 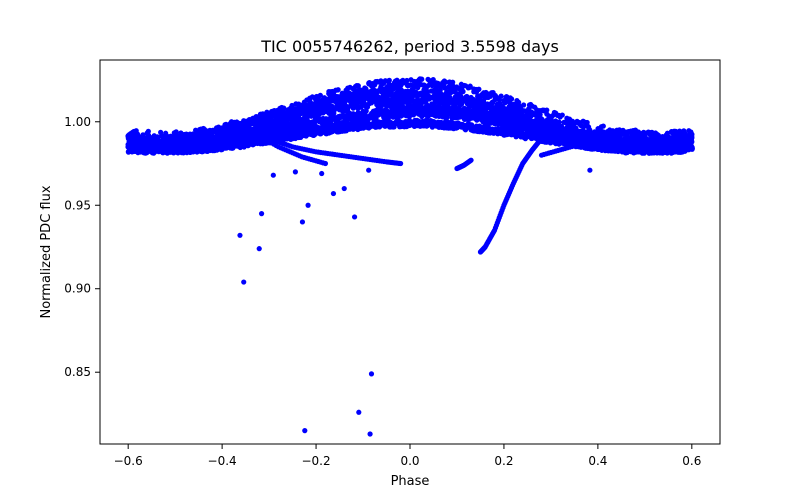 What do you see at coordinates (409, 46) in the screenshot?
I see `chart-title: TIC 0055746262, period 3.5598 days` at bounding box center [409, 46].